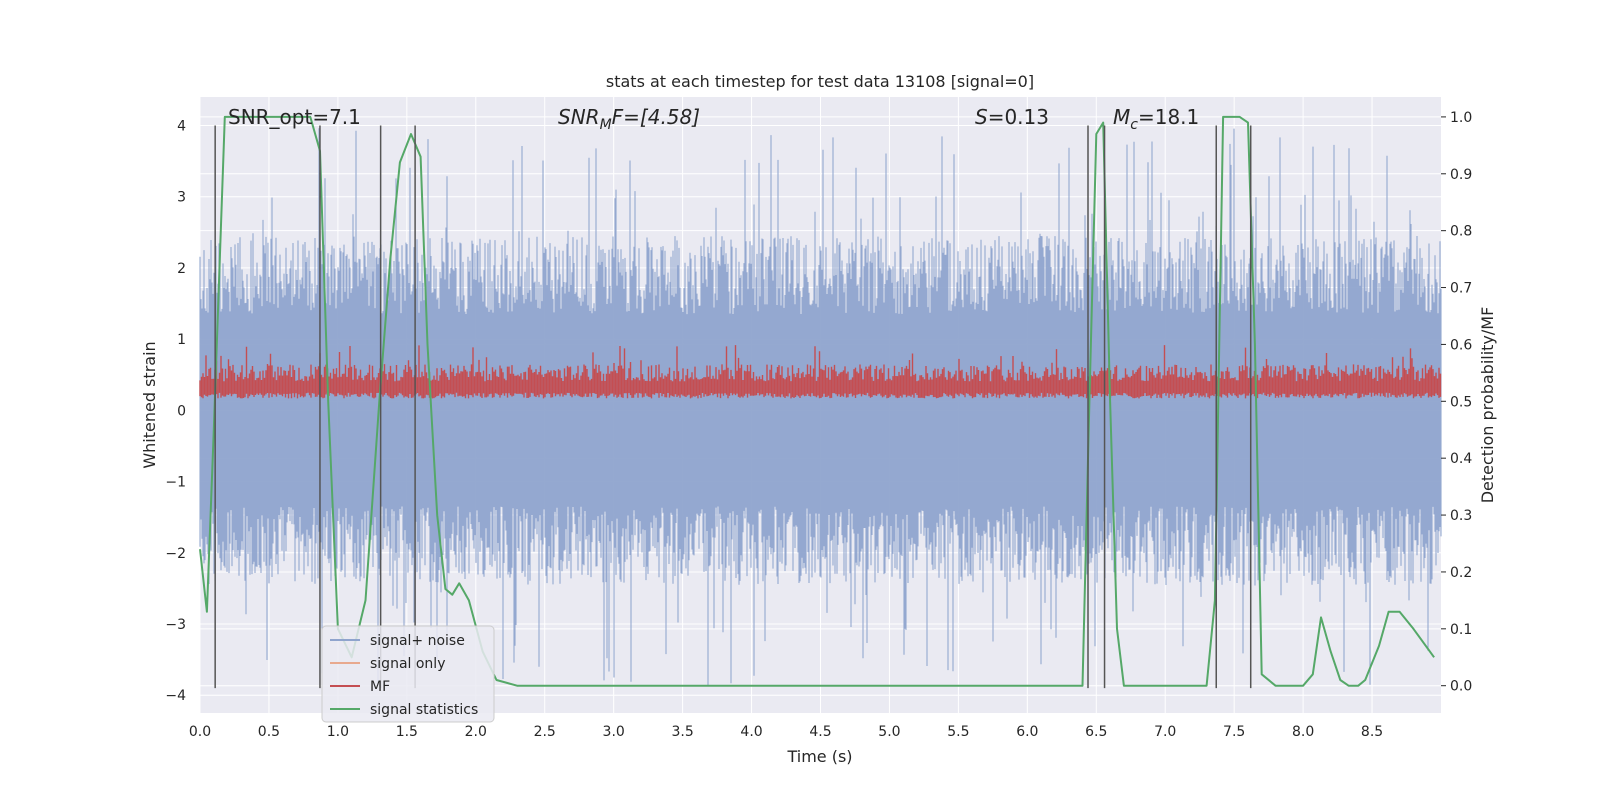 The width and height of the screenshot is (1600, 800). I want to click on x-tick-label: 8.0, so click(1303, 732).